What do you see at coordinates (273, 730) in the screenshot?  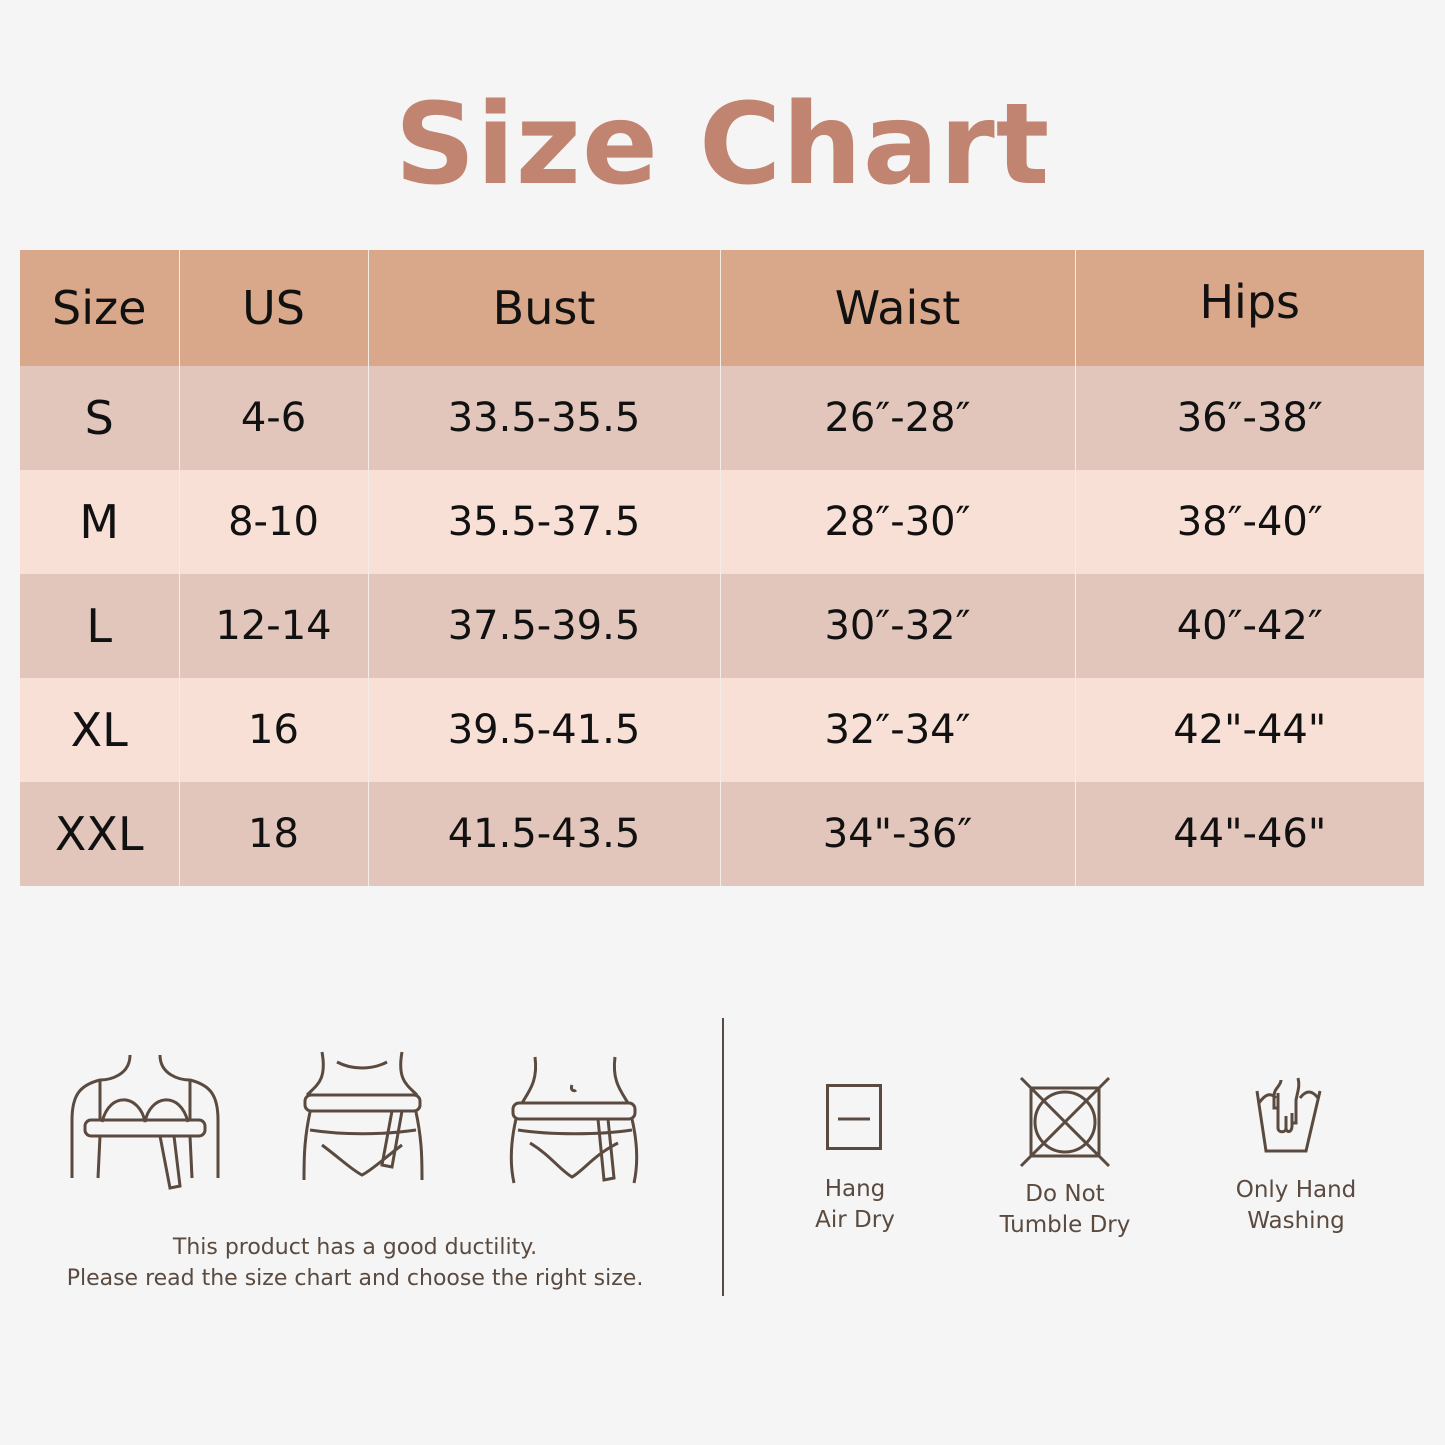 I see `cell-us: 16` at bounding box center [273, 730].